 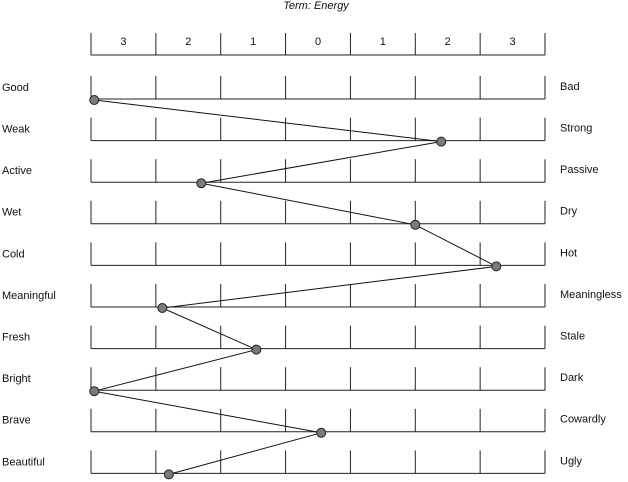 I want to click on right-label: Meaningless, so click(x=591, y=295).